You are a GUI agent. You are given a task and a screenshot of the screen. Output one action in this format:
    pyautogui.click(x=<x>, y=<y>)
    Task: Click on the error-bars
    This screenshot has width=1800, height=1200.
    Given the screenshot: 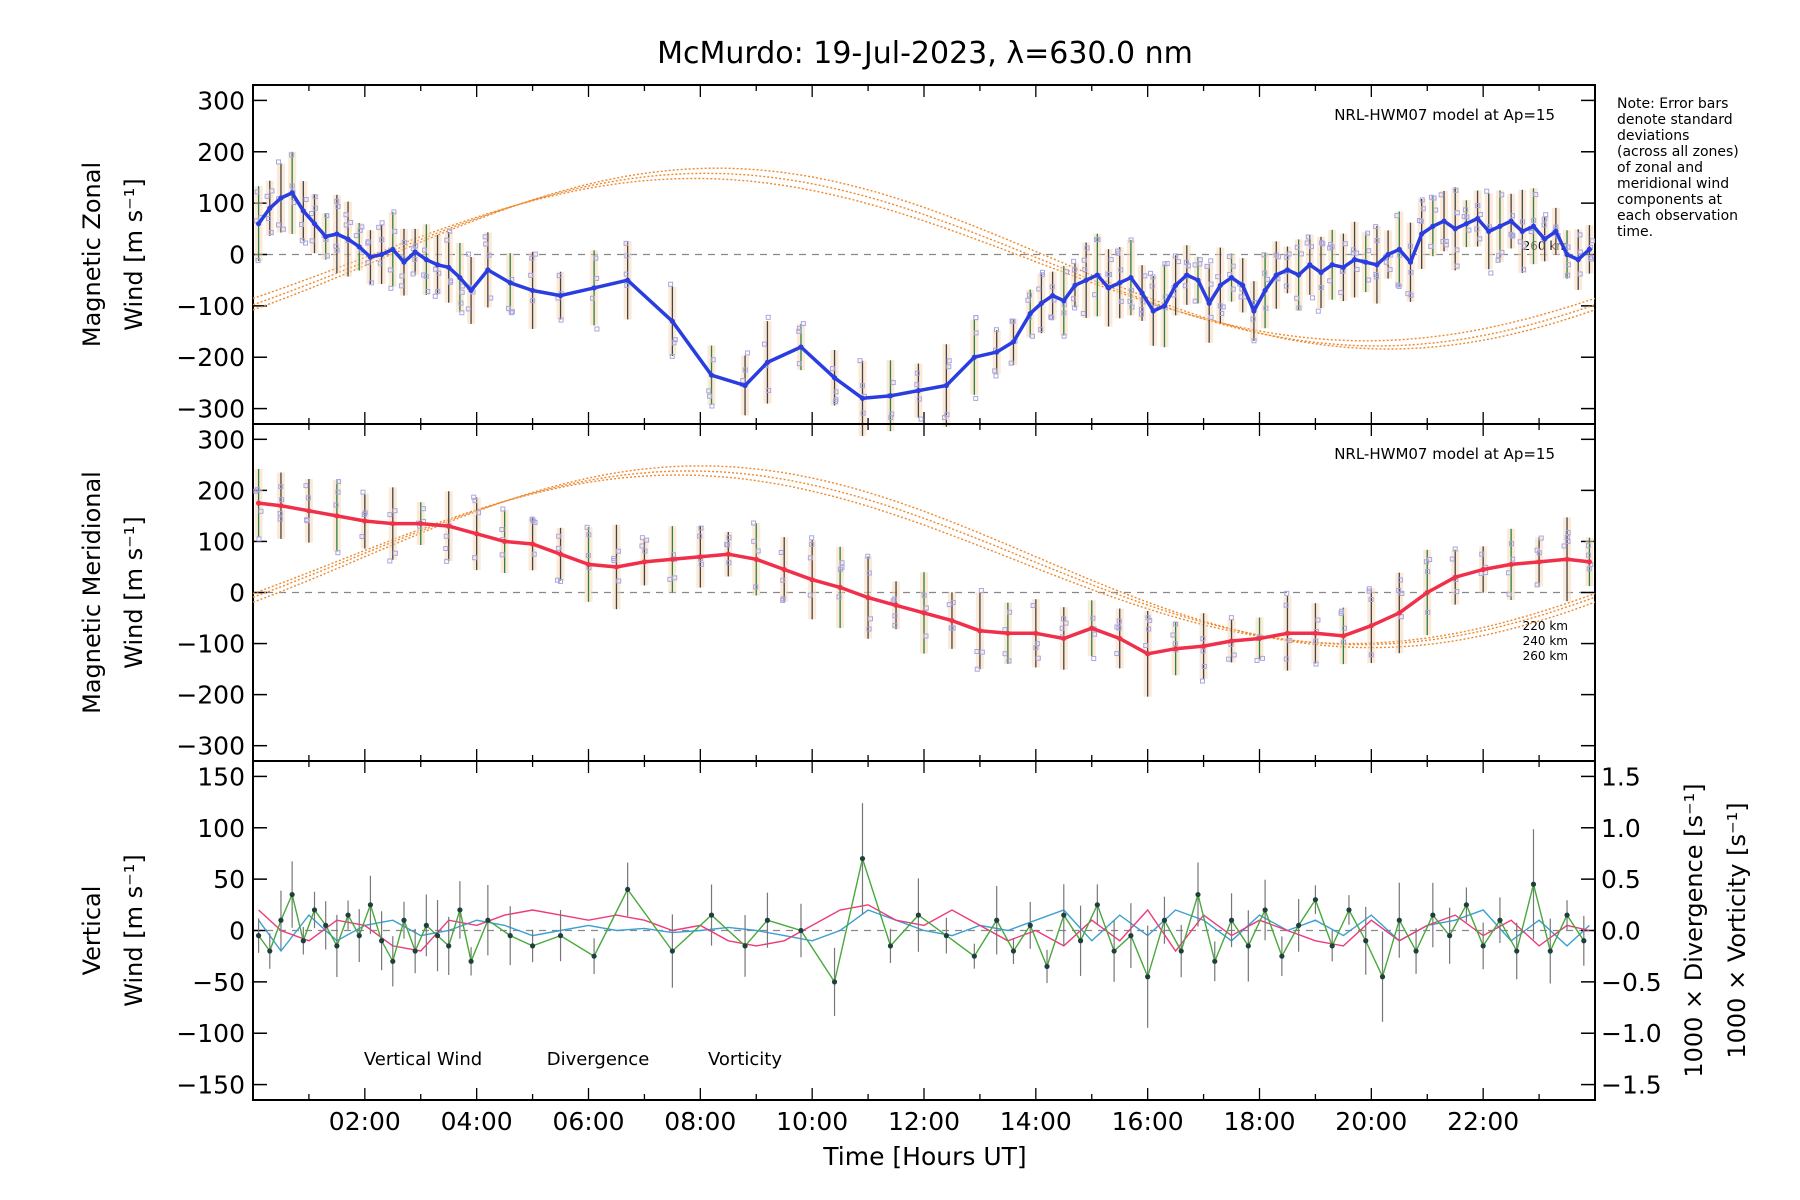 What is the action you would take?
    pyautogui.click(x=924, y=583)
    